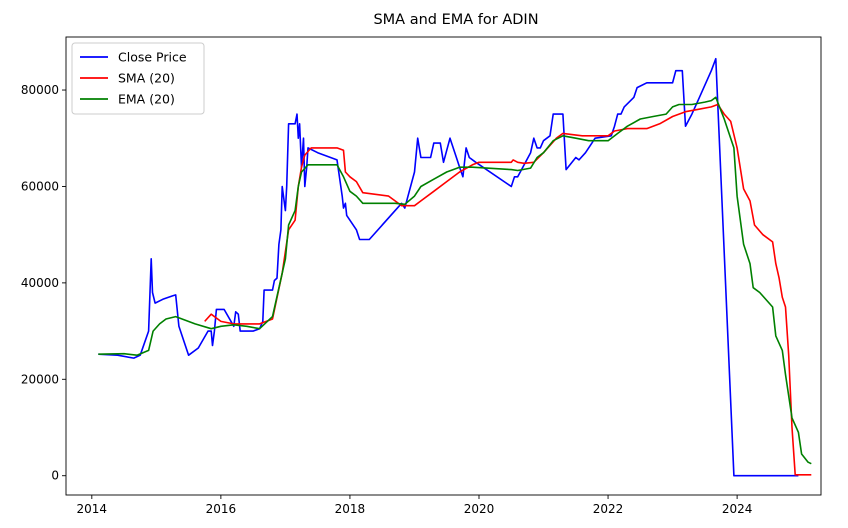 This screenshot has height=528, width=848. What do you see at coordinates (55, 476) in the screenshot?
I see `y-tick-label: 0` at bounding box center [55, 476].